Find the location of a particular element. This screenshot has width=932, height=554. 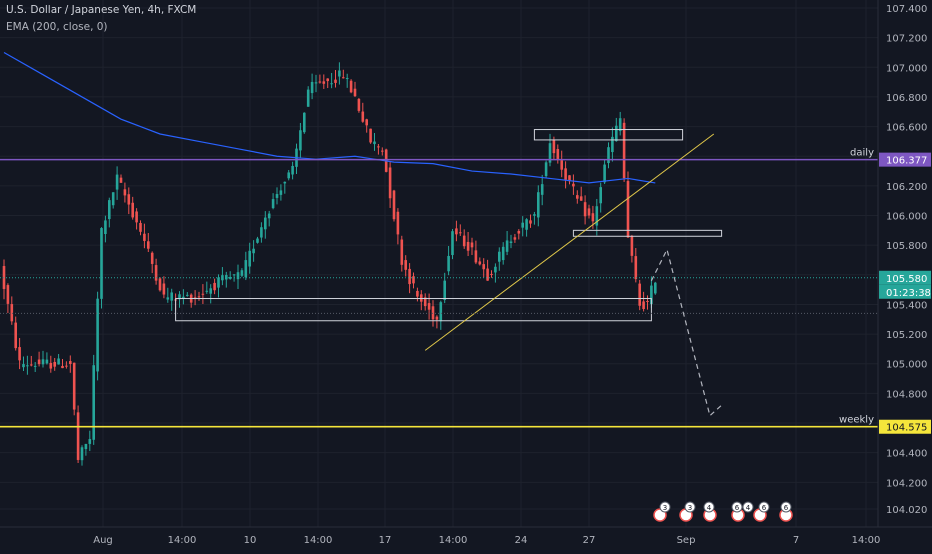

last-price-tag-bg is located at coordinates (905, 277).